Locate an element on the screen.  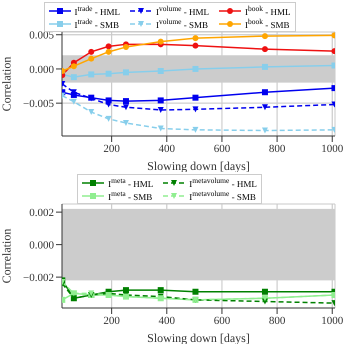
y-tick-label: 0.002 is located at coordinates (41, 213).